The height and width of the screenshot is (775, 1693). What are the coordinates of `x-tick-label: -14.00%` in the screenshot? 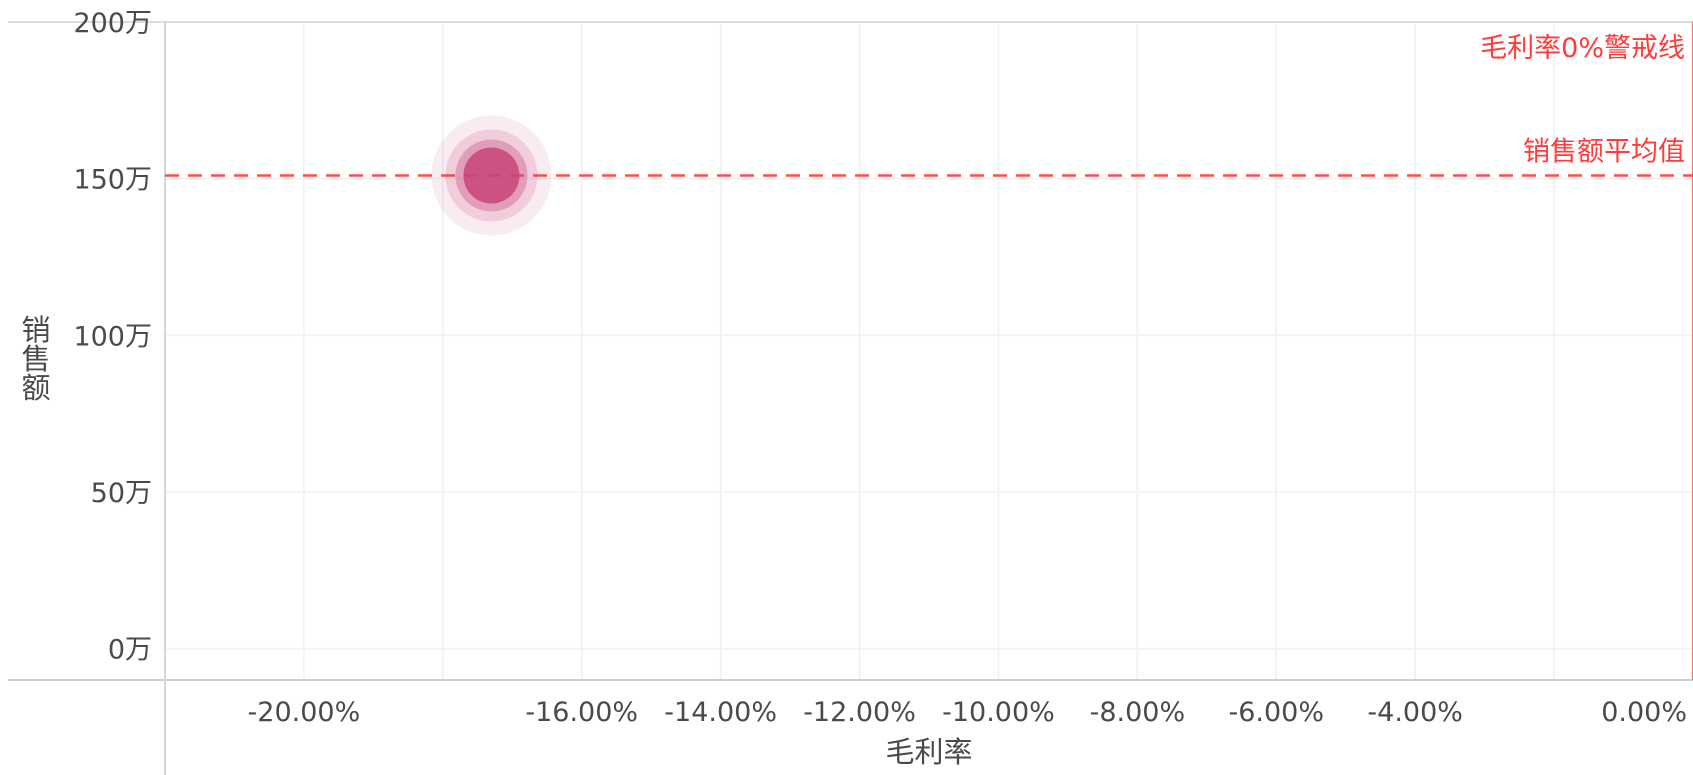 It's located at (720, 712).